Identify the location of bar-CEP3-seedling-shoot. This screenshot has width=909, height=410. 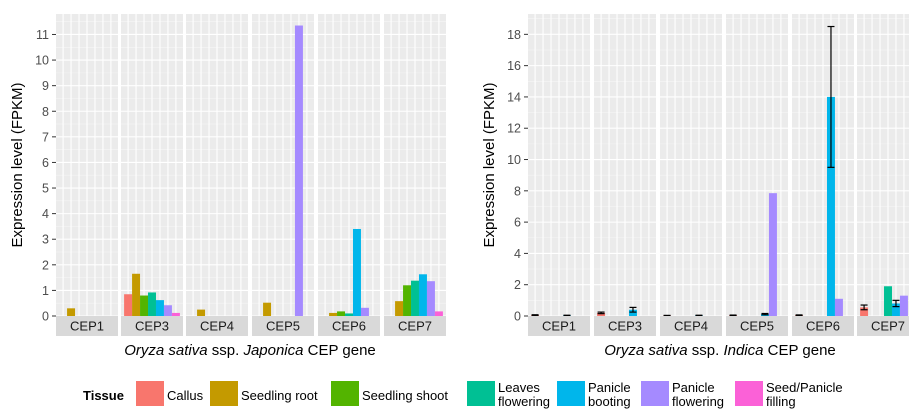
(144, 305).